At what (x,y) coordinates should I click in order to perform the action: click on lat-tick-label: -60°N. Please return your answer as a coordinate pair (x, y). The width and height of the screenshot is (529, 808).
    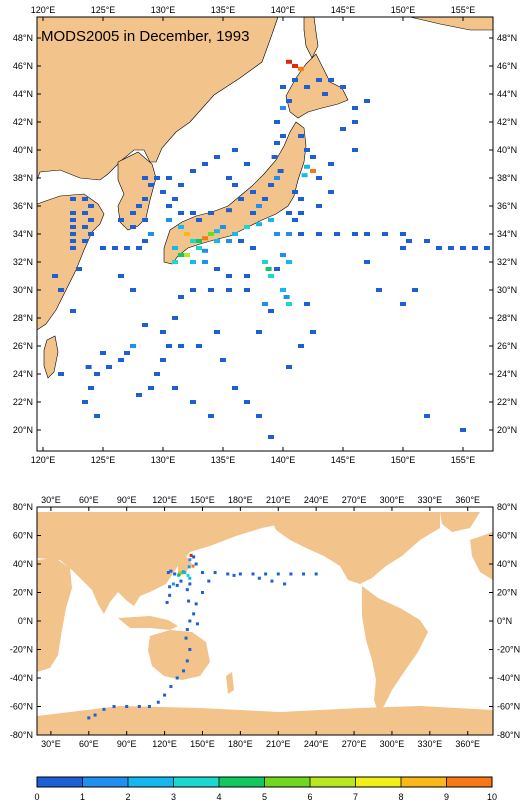
    Looking at the image, I should click on (21, 707).